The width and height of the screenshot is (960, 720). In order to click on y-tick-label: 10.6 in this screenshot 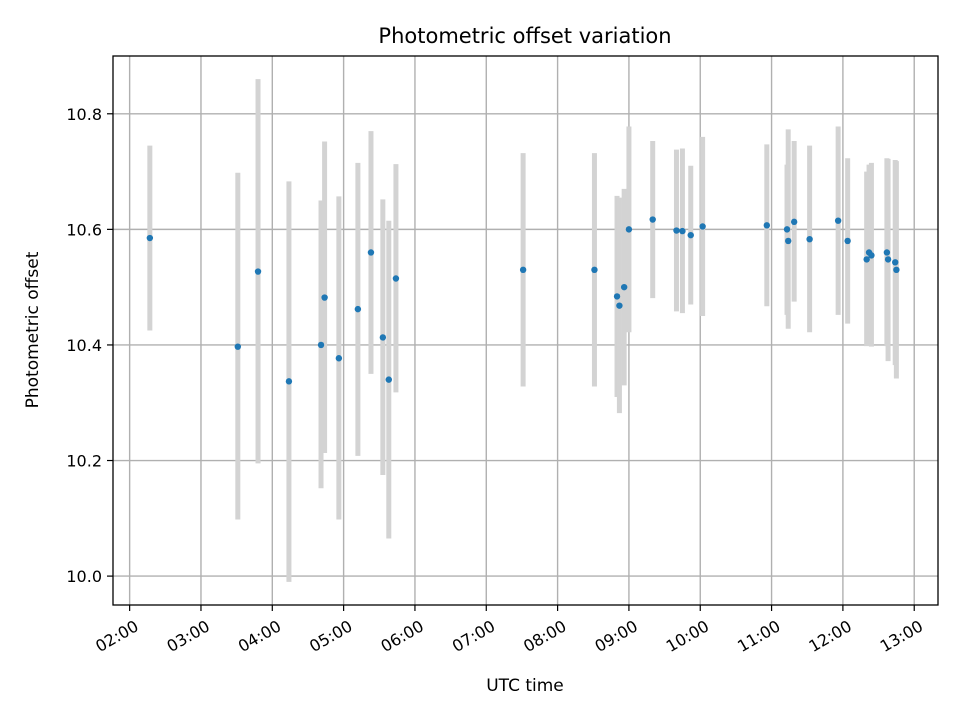, I will do `click(84, 229)`.